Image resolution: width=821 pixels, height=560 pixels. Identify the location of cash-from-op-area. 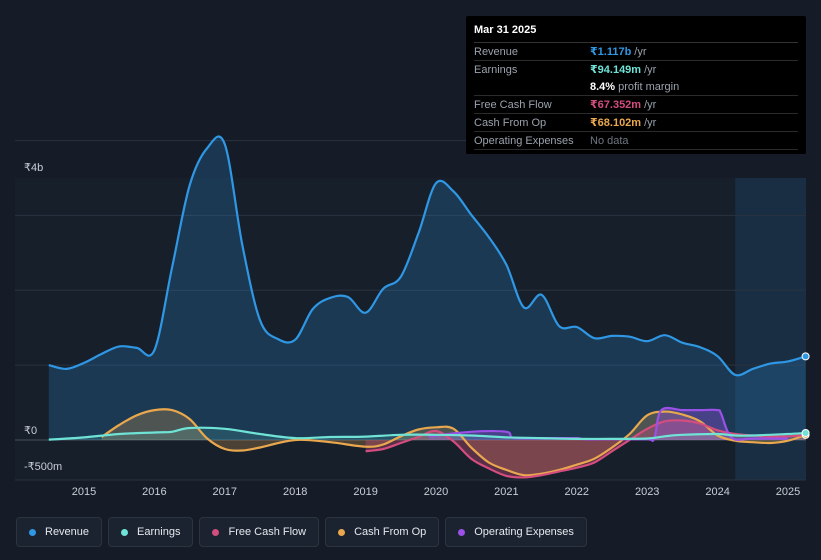
(453, 442).